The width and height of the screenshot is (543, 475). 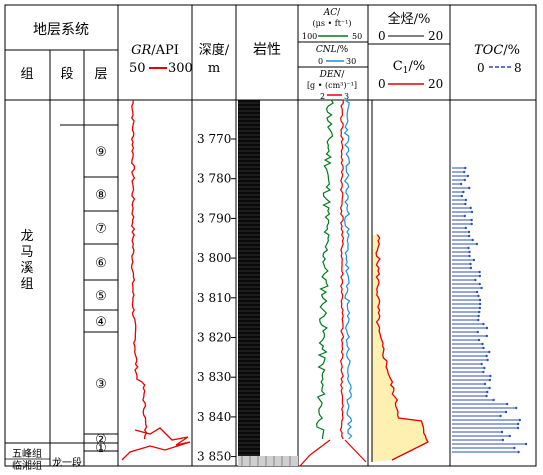 What do you see at coordinates (511, 50) in the screenshot?
I see `toc-unit: /%` at bounding box center [511, 50].